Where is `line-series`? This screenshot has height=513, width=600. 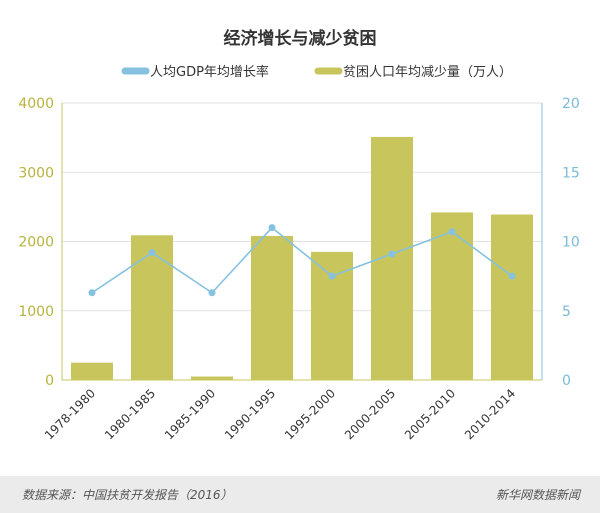
line-series is located at coordinates (302, 260).